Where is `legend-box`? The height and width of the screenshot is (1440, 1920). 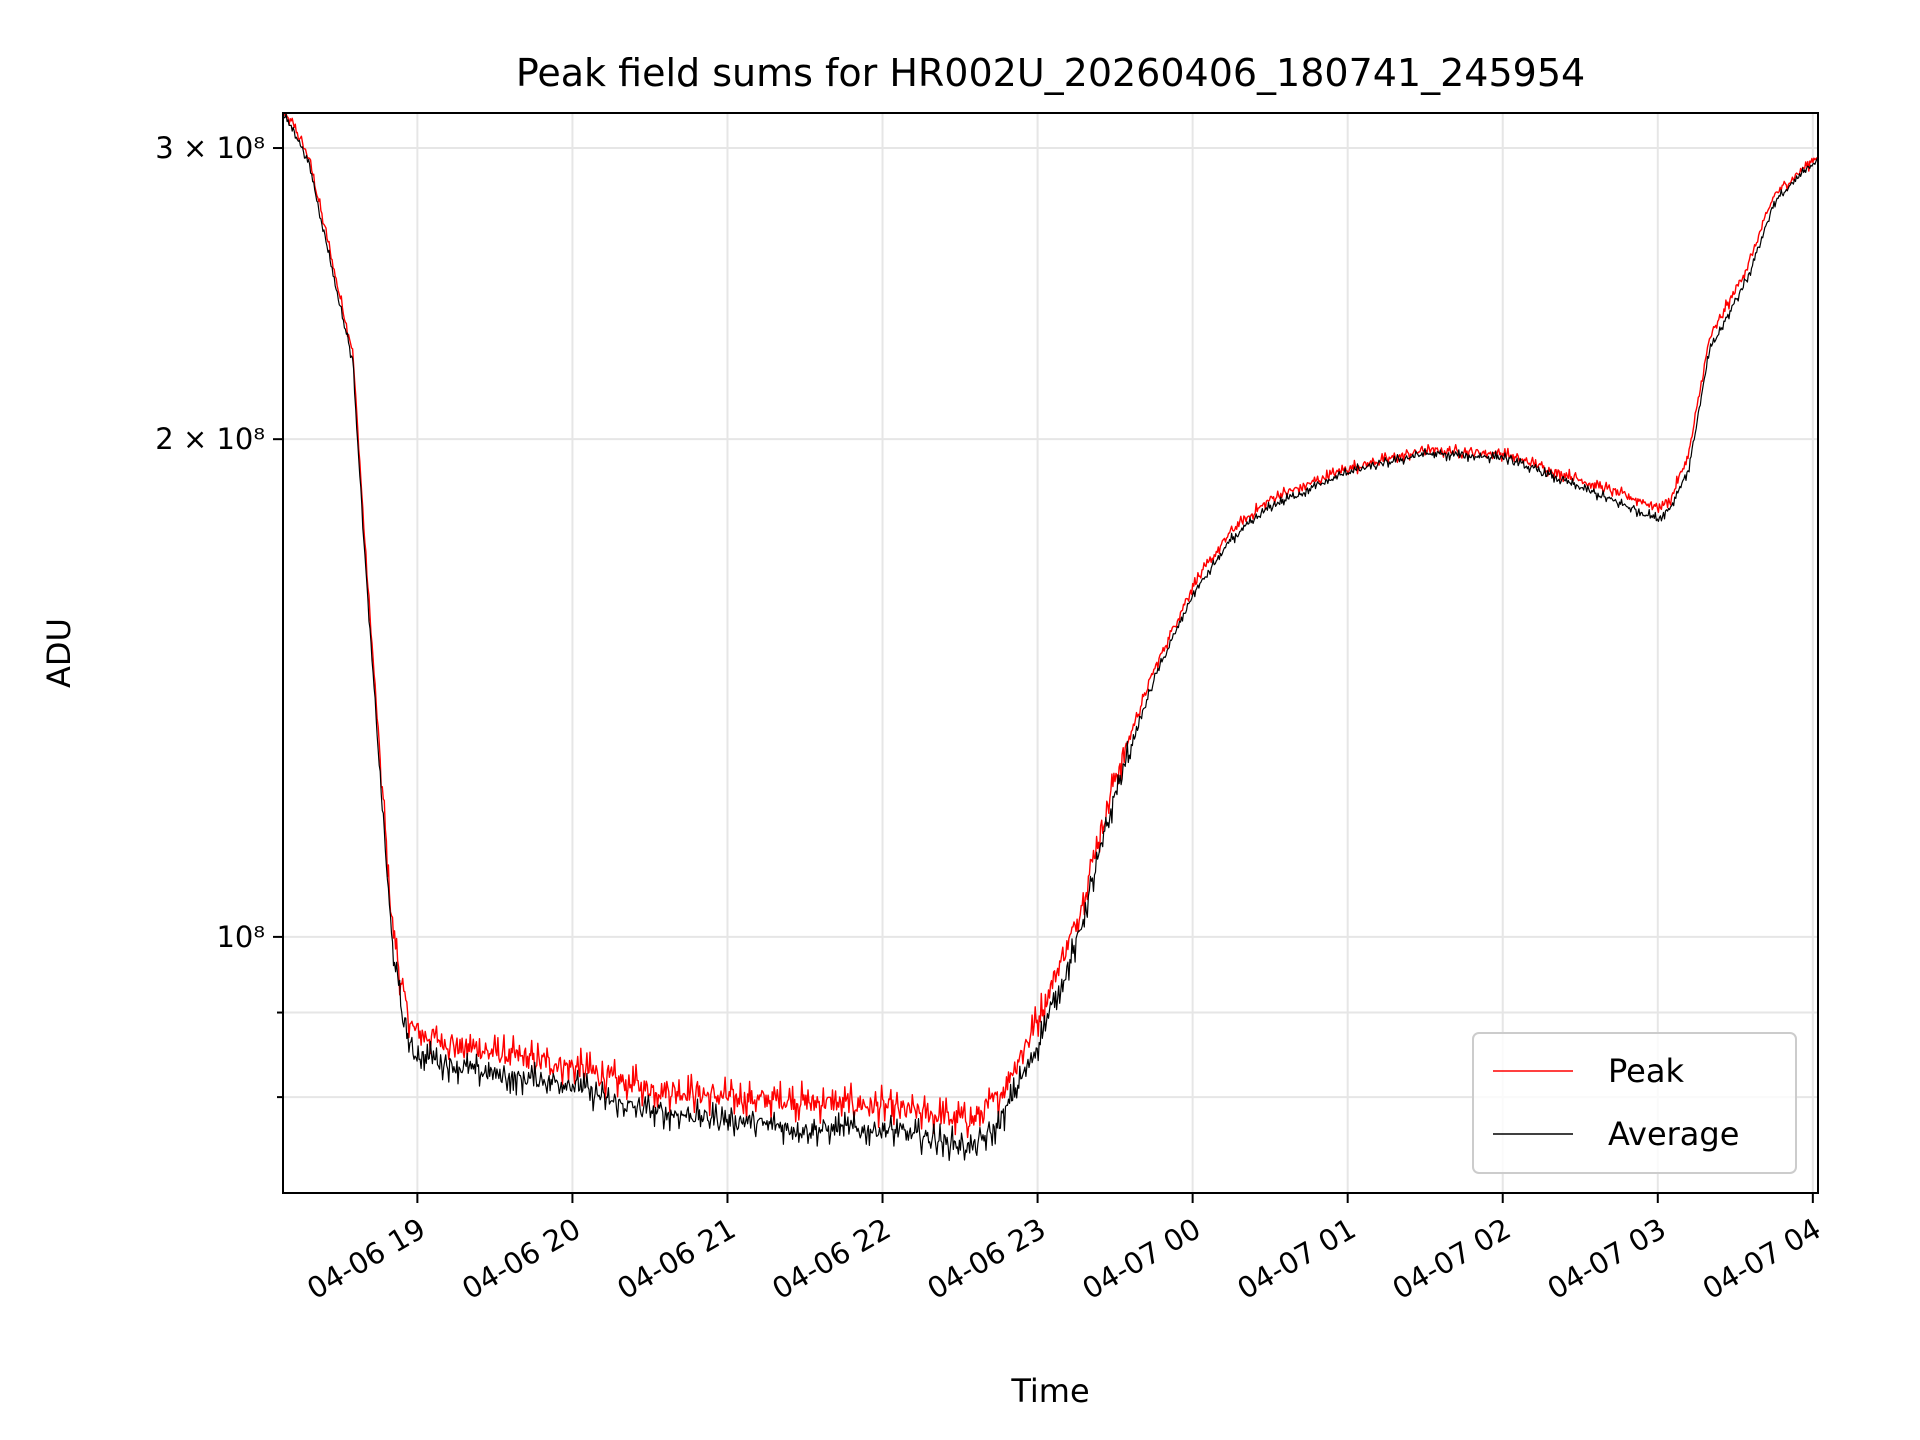 legend-box is located at coordinates (1634, 1103).